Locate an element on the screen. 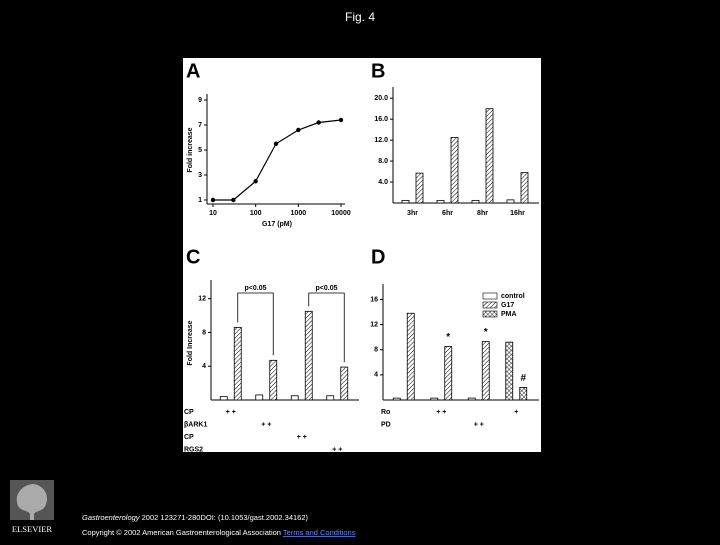 Image resolution: width=720 pixels, height=545 pixels. y-tick-label: 8.0 is located at coordinates (383, 161).